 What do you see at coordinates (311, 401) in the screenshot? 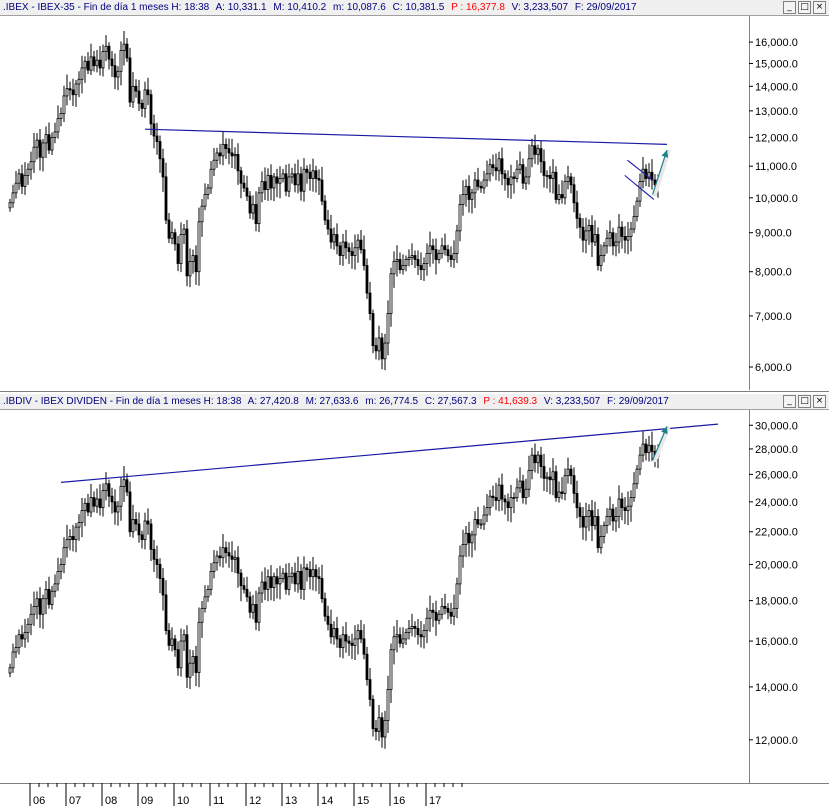
I see `ibdiv-m-label: M:` at bounding box center [311, 401].